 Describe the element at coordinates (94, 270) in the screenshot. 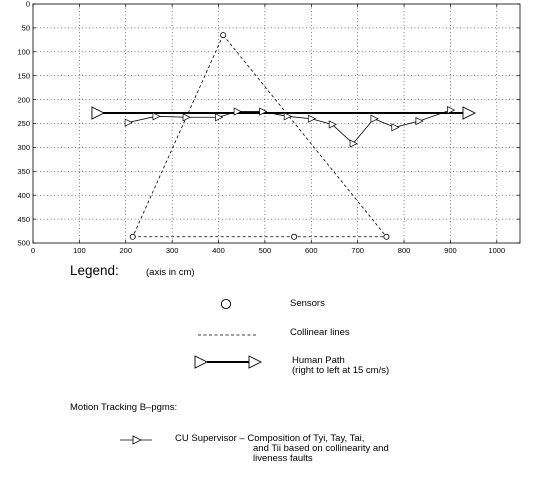

I see `legend-title: Legend:` at that location.